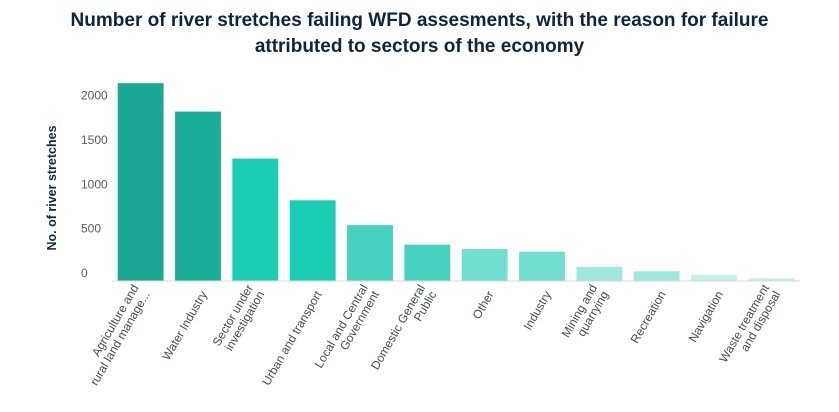  I want to click on y-axis-ticks: 0 500 1000 1500 2000, so click(94, 184).